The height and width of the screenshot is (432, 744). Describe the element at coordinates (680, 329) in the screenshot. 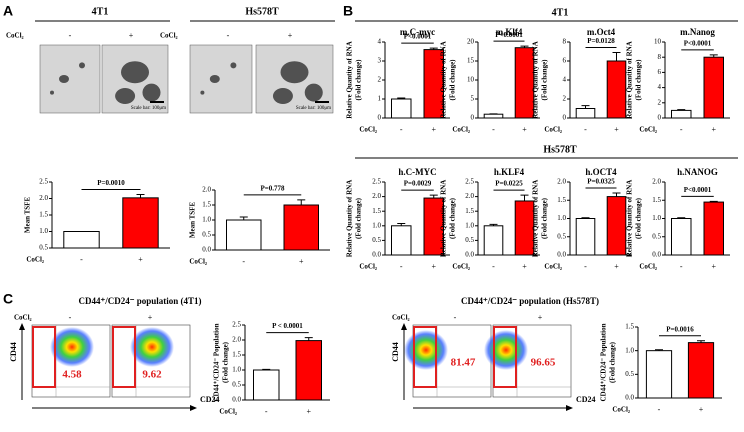

I see `p-value: P=0.0016` at that location.